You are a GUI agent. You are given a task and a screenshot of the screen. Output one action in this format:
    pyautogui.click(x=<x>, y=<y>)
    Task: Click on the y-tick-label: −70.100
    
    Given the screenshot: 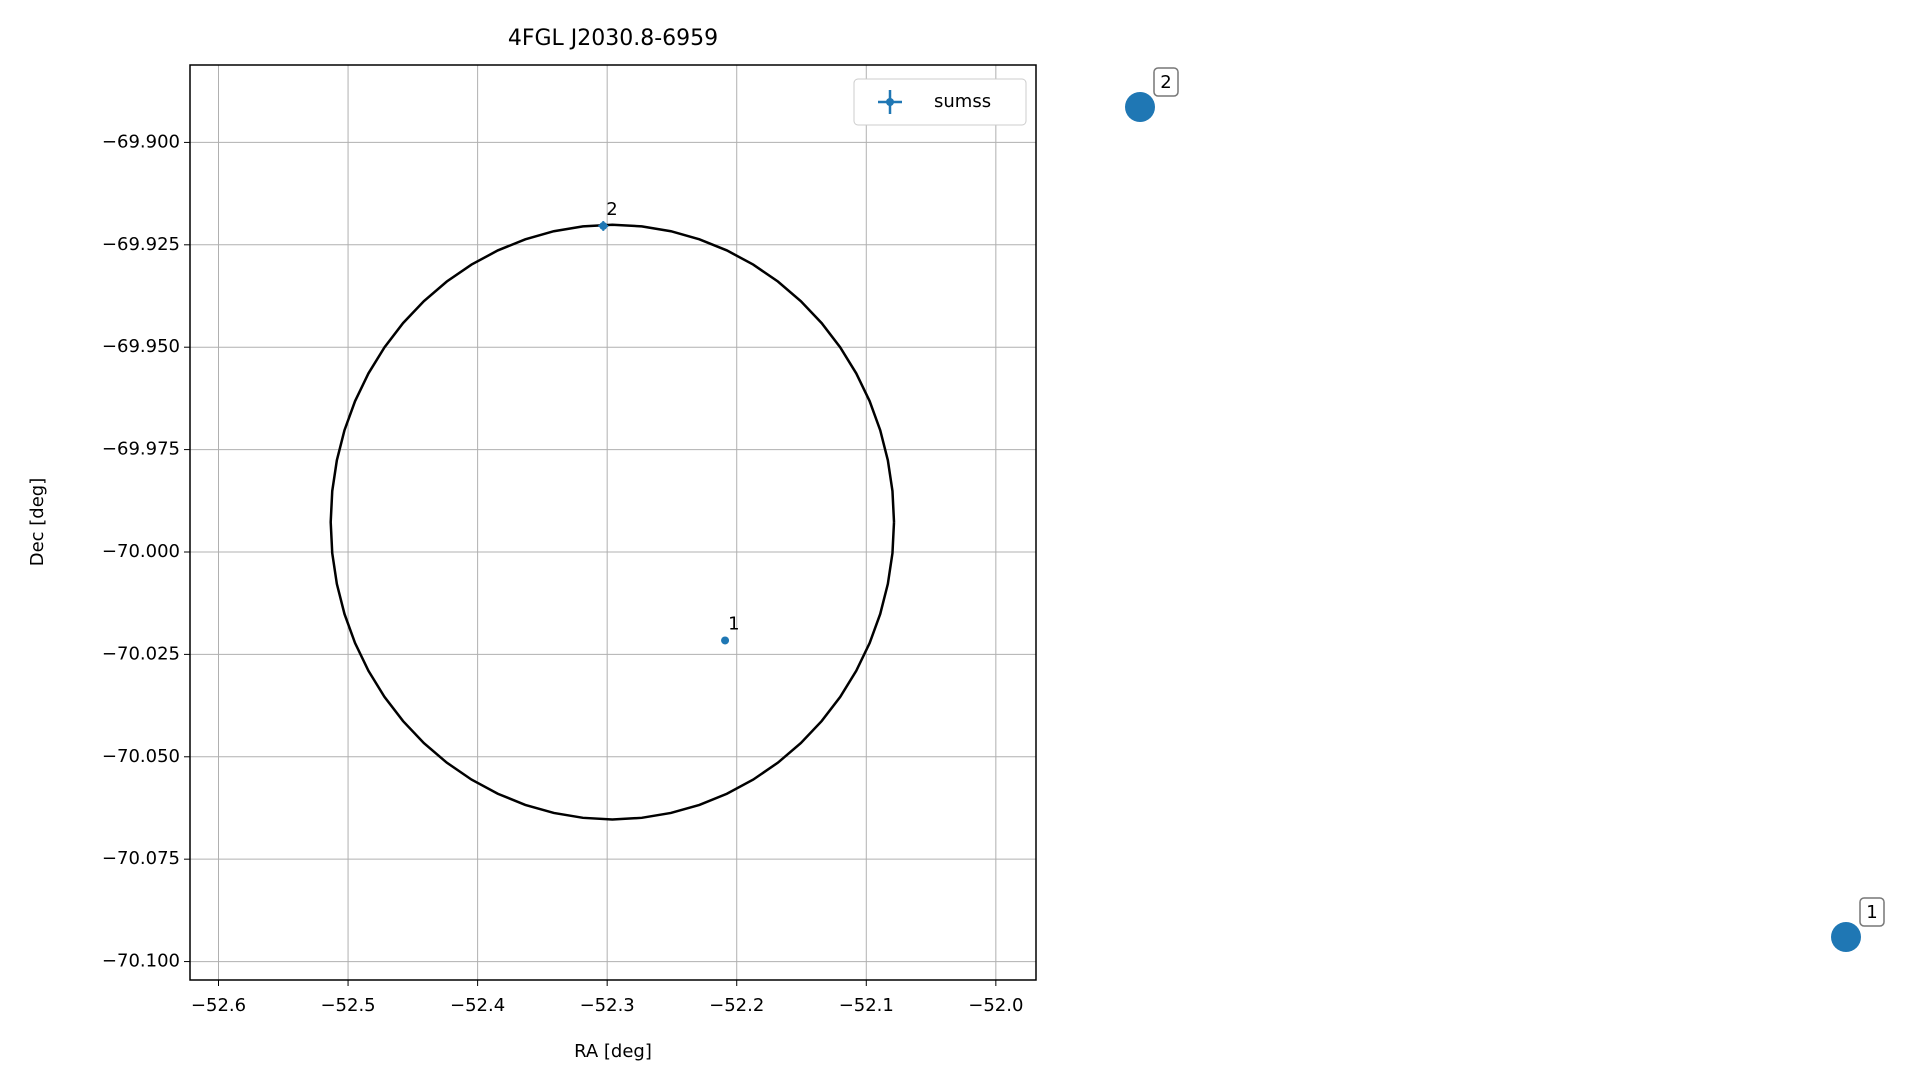 What is the action you would take?
    pyautogui.click(x=141, y=961)
    